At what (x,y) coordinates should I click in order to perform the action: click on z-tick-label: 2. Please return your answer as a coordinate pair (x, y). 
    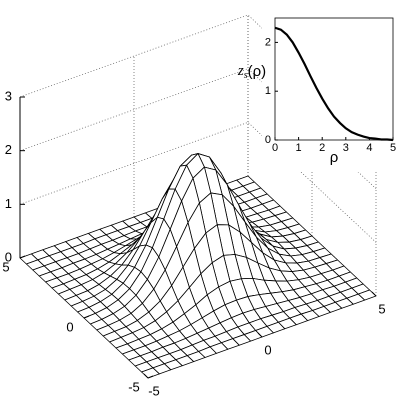
    Looking at the image, I should click on (8, 149).